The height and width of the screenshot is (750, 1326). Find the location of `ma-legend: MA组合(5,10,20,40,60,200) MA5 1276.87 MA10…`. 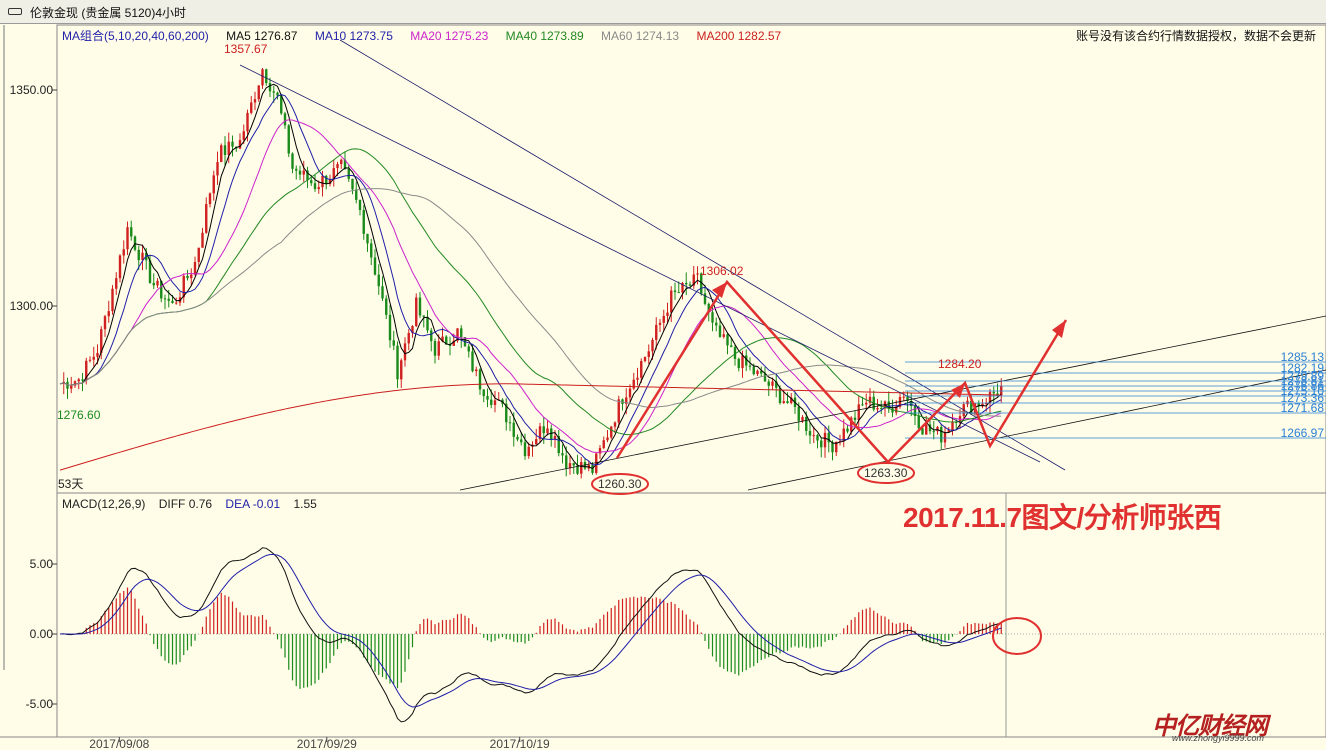

ma-legend: MA组合(5,10,20,40,60,200) MA5 1276.87 MA10… is located at coordinates (428, 35).